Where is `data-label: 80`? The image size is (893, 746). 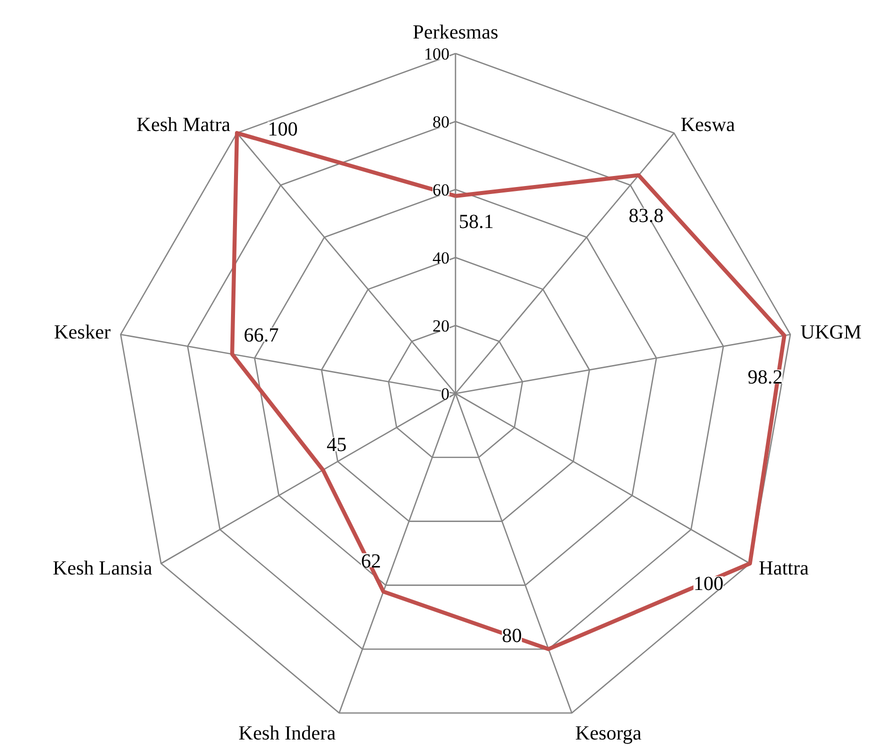
data-label: 80 is located at coordinates (512, 636).